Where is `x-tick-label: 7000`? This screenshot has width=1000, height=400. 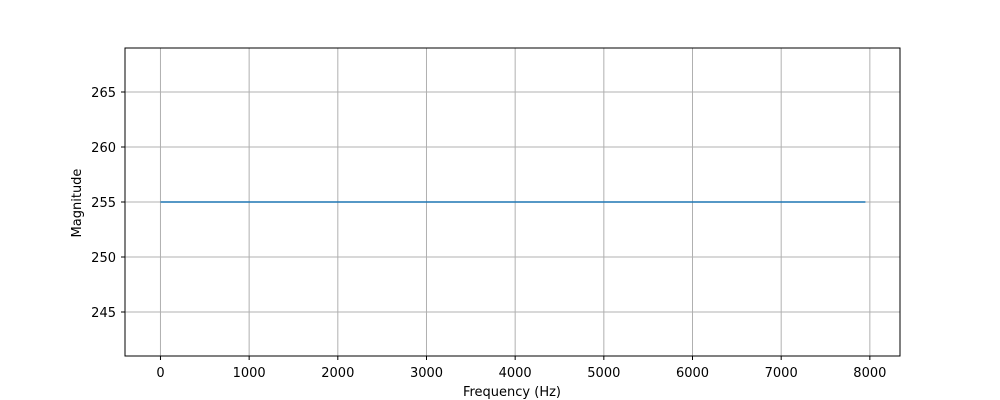
x-tick-label: 7000 is located at coordinates (781, 373).